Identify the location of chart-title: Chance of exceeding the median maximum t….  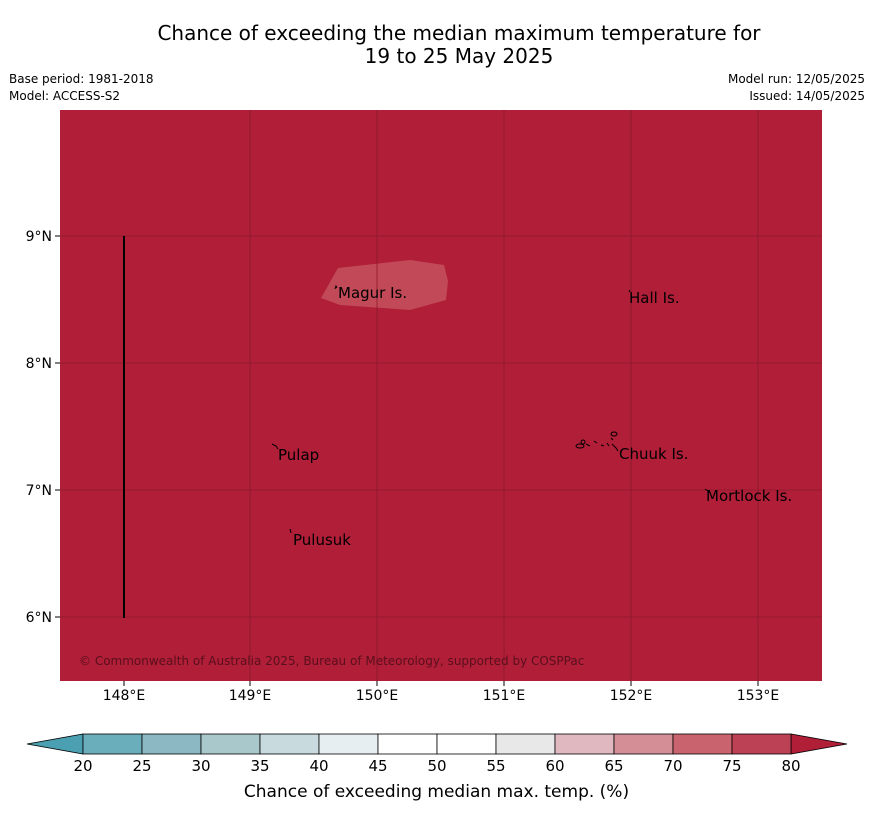
(436, 45).